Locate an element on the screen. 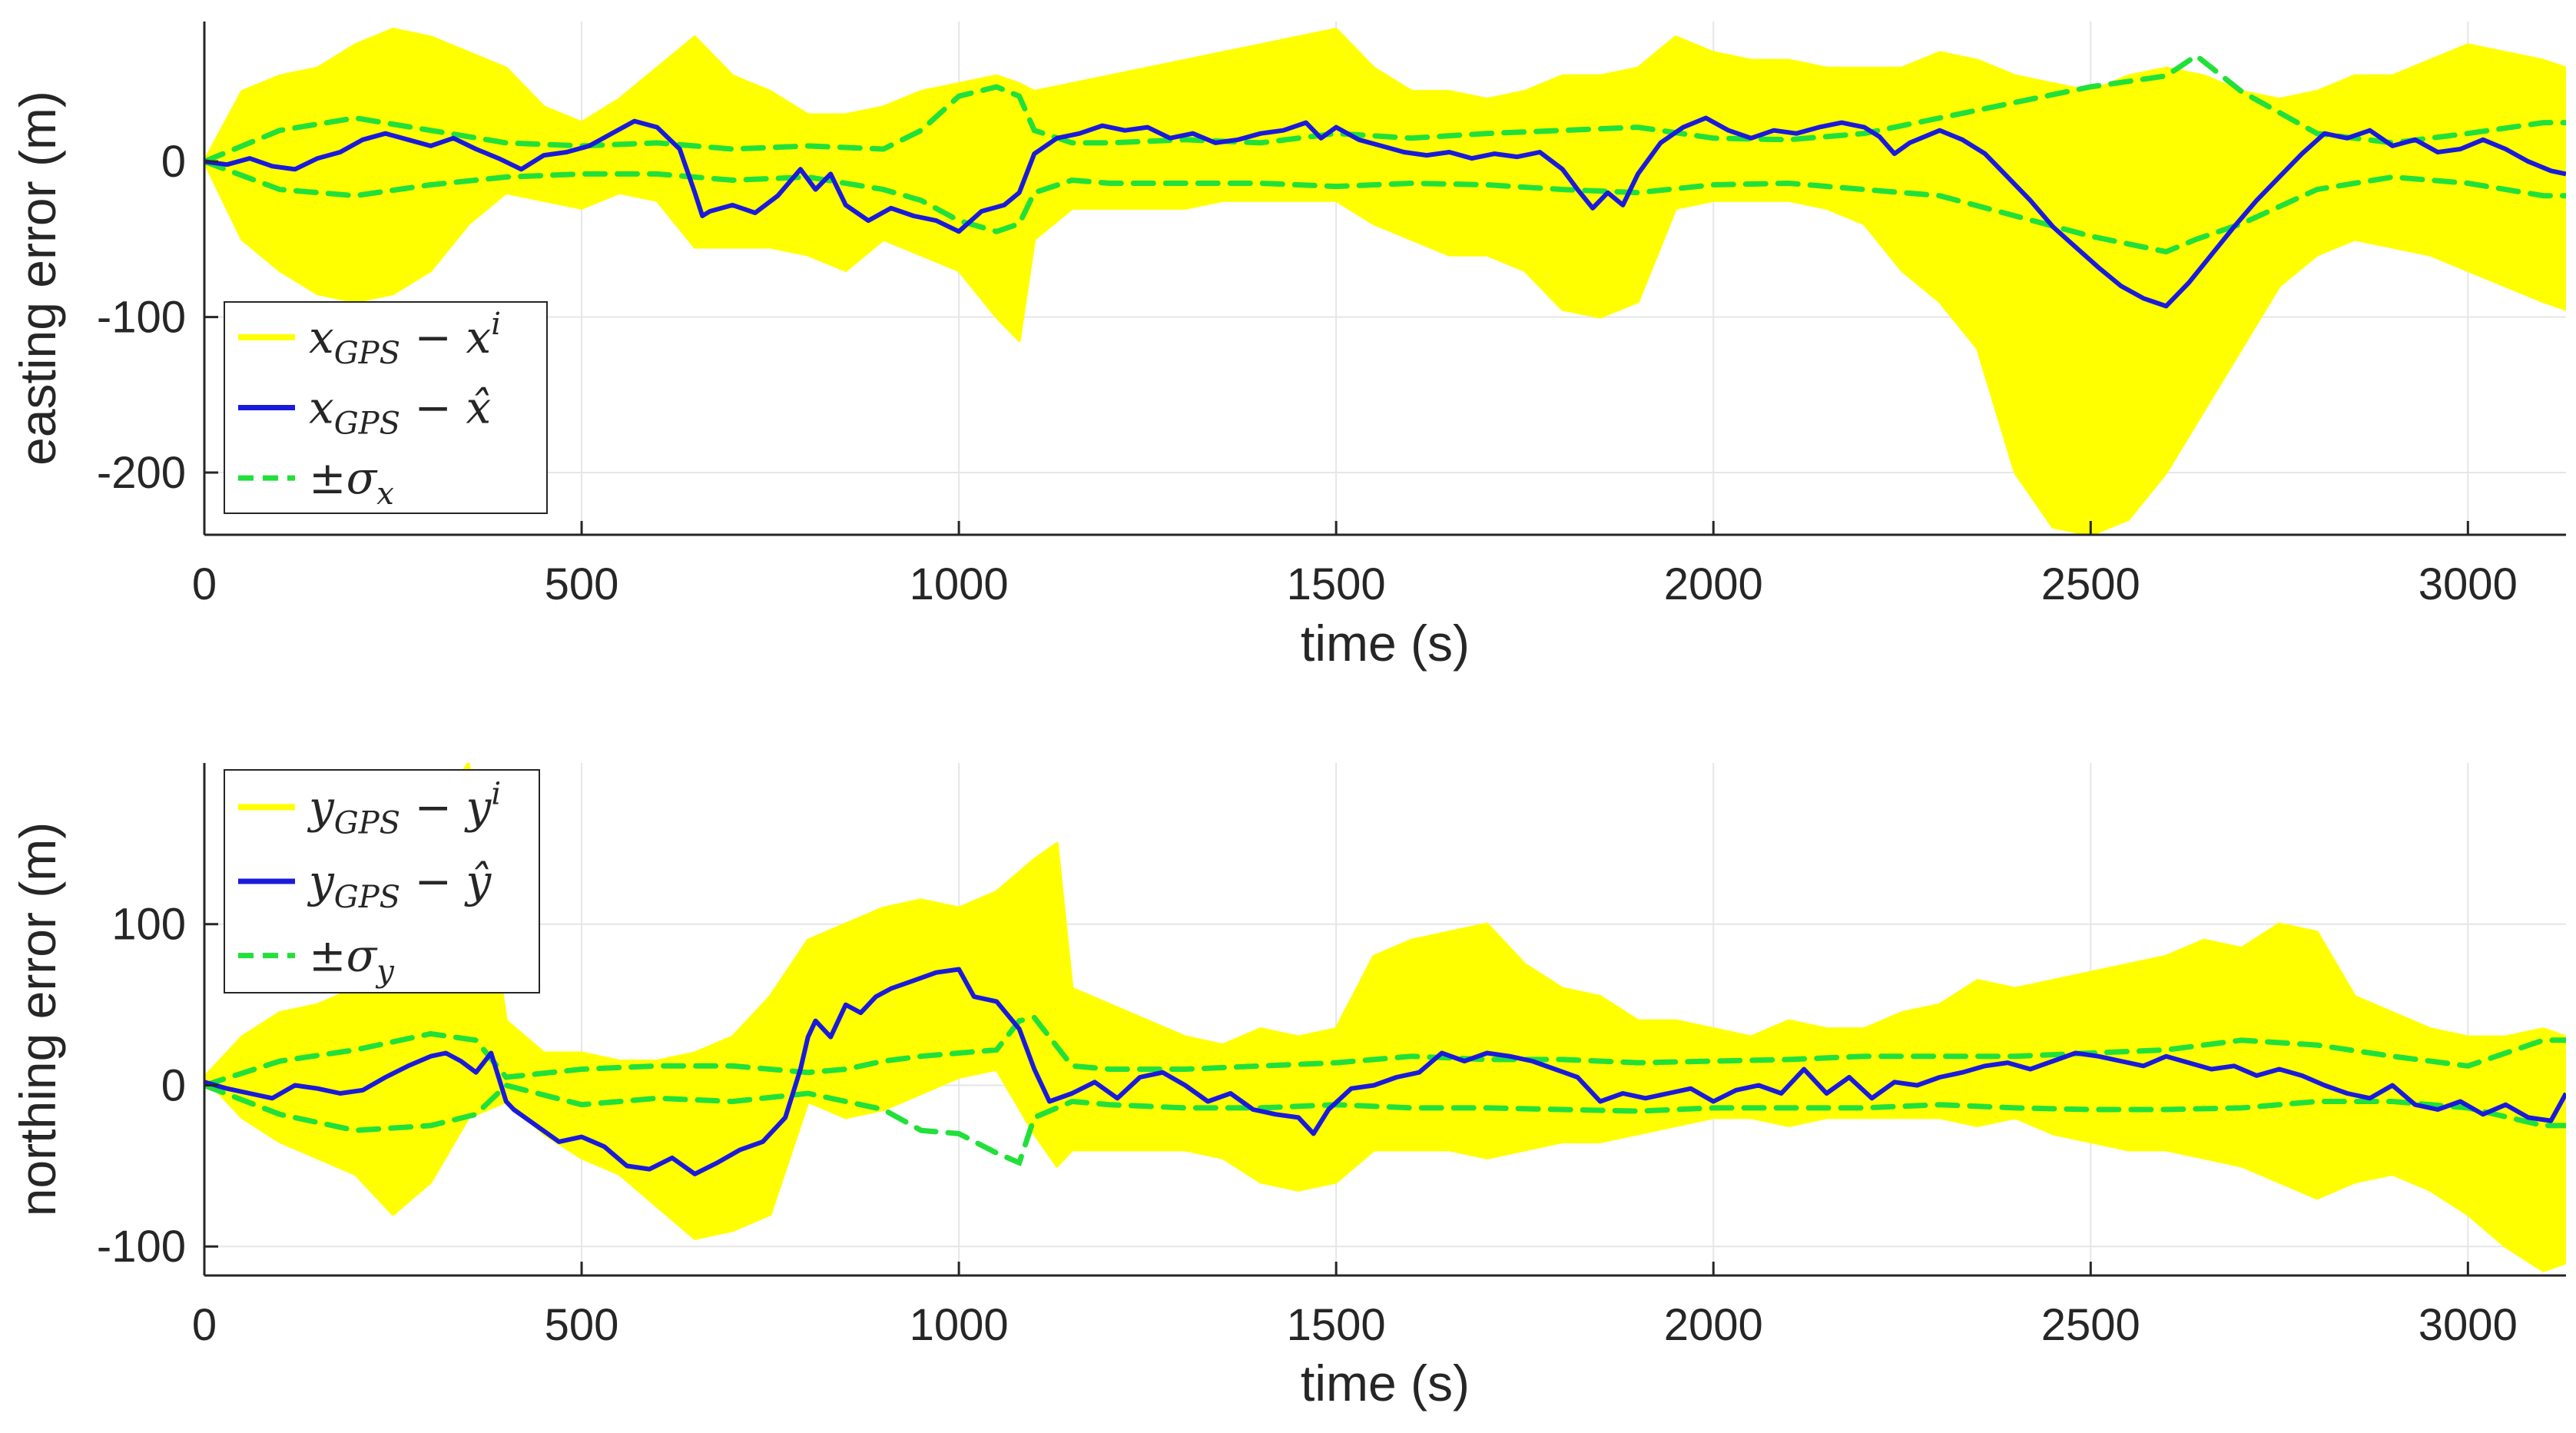  legend-label-main: − ŷ is located at coordinates (446, 881).